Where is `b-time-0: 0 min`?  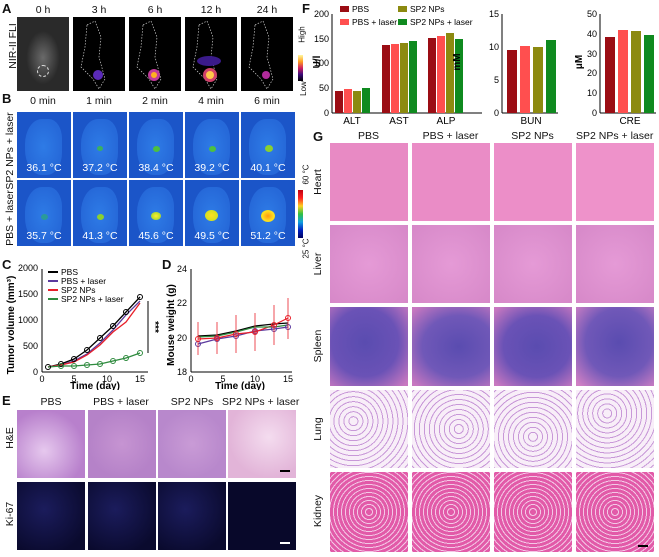
b-time-0: 0 min is located at coordinates (43, 101).